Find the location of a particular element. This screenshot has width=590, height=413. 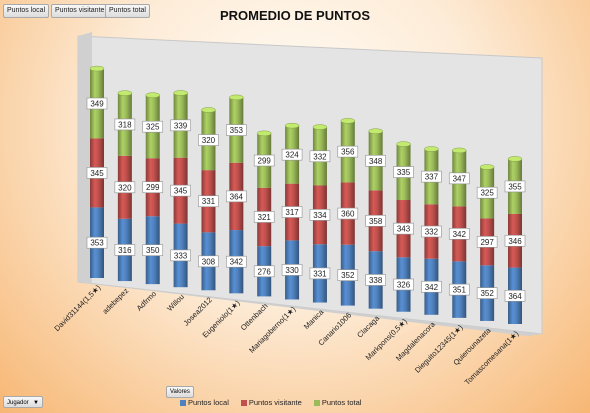

data-label-1-5: 364 is located at coordinates (237, 196).